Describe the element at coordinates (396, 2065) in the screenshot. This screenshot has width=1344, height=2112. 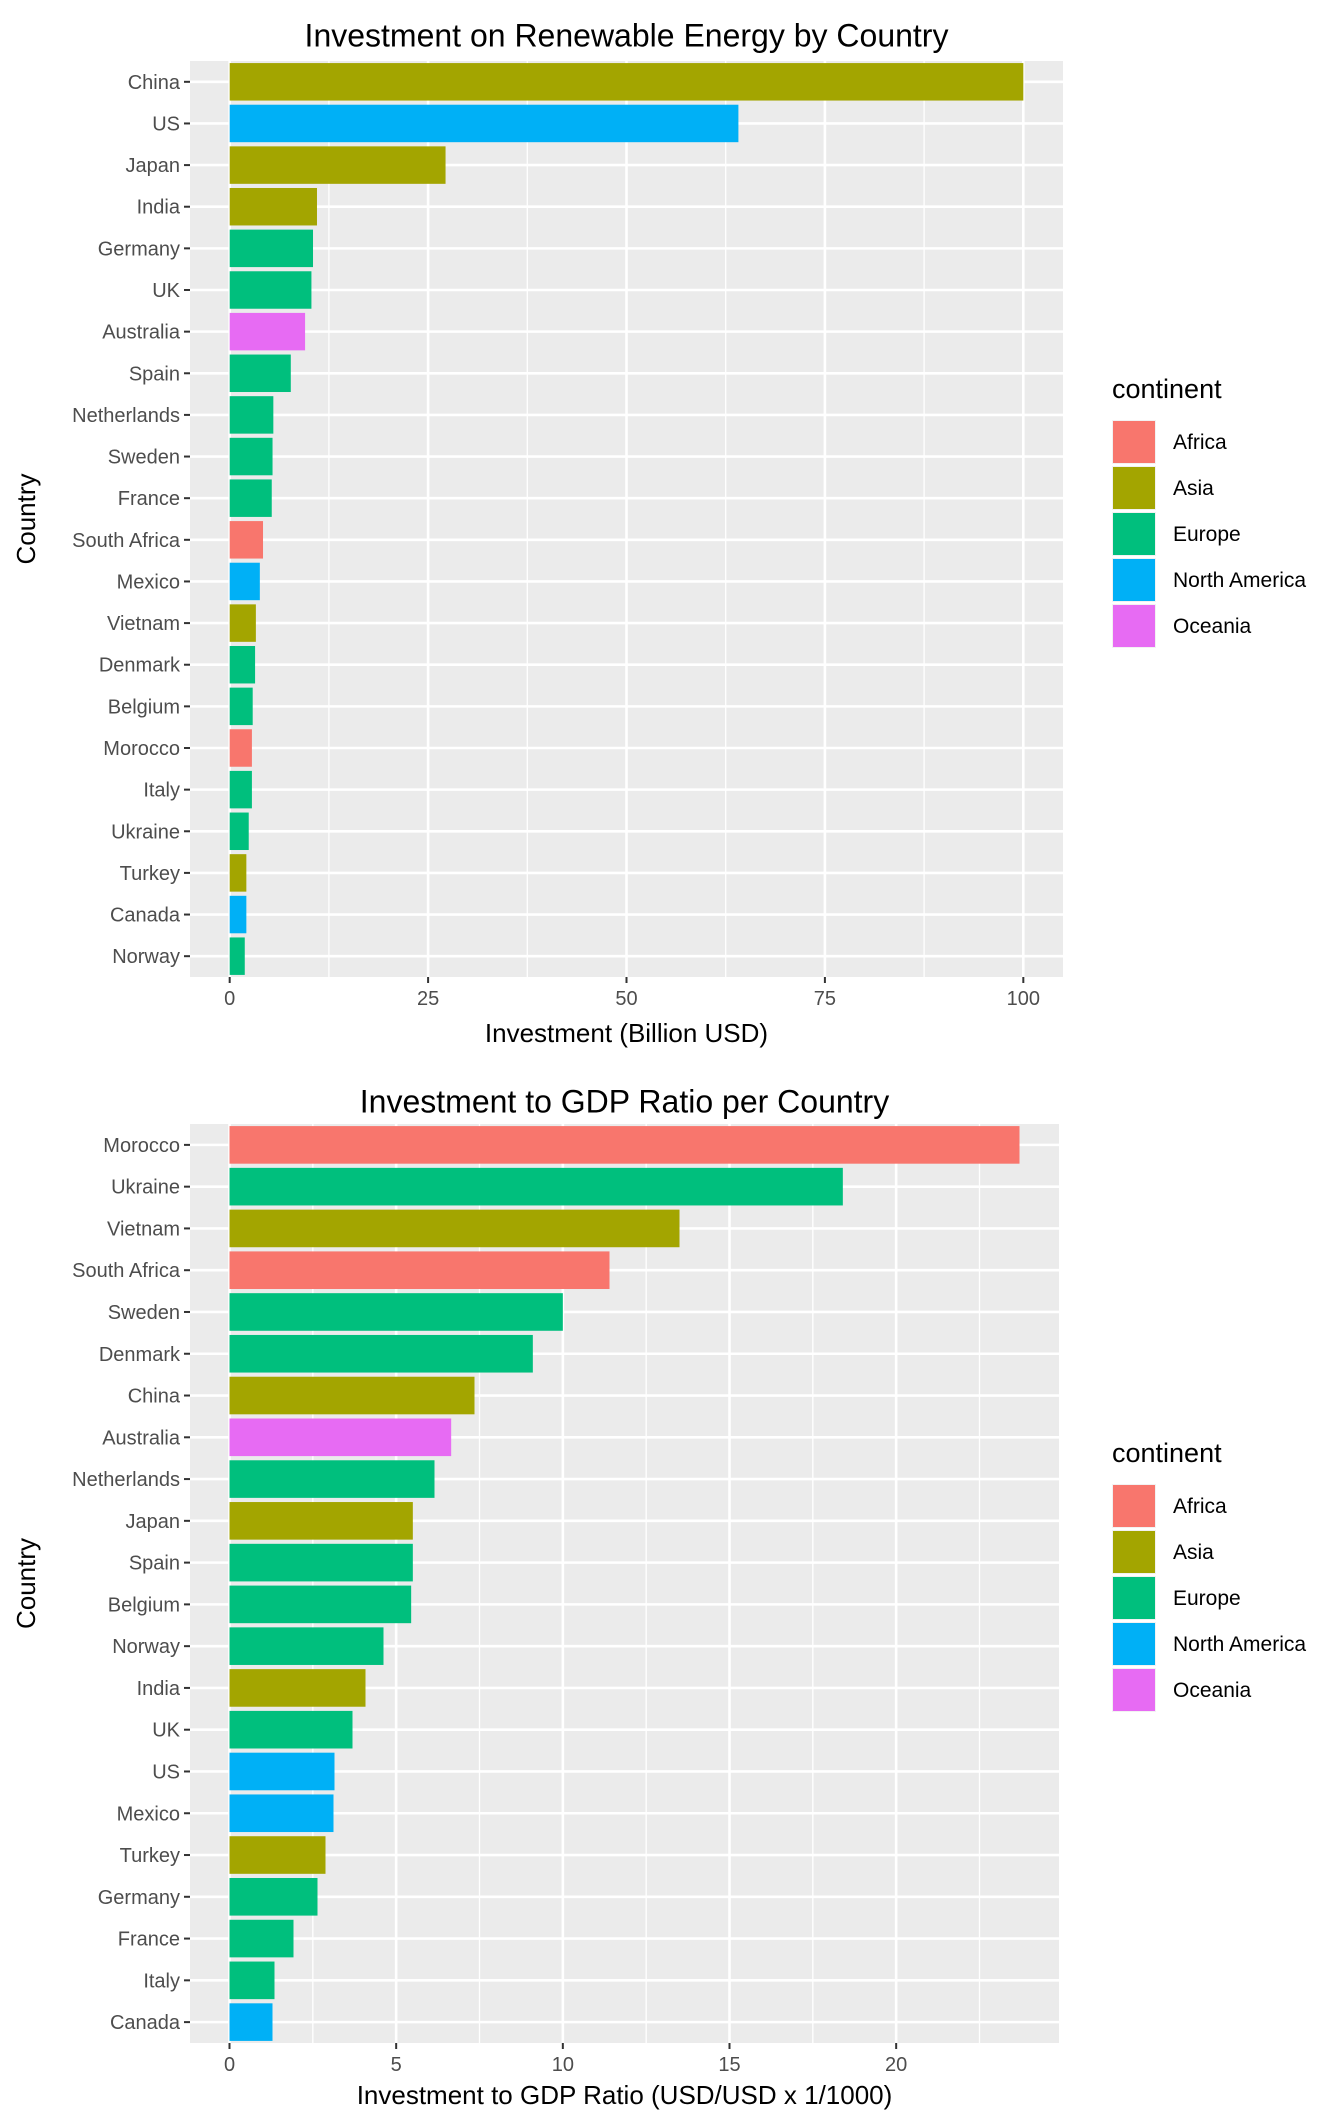
I see `x-tick-label: 5` at that location.